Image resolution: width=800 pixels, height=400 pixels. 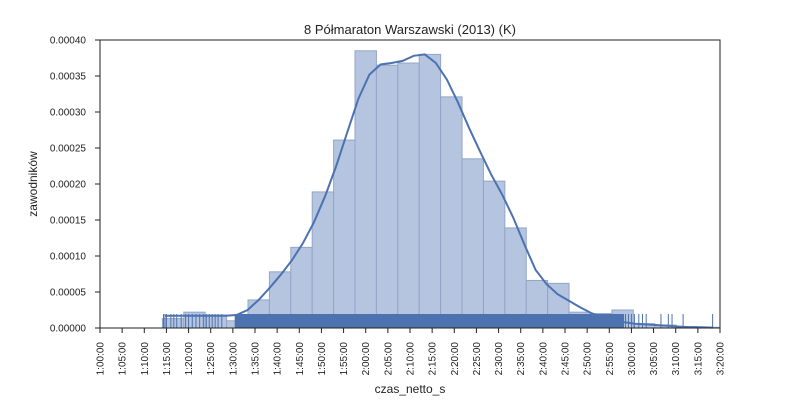 I want to click on y-tick-label: 0.00010, so click(x=68, y=257).